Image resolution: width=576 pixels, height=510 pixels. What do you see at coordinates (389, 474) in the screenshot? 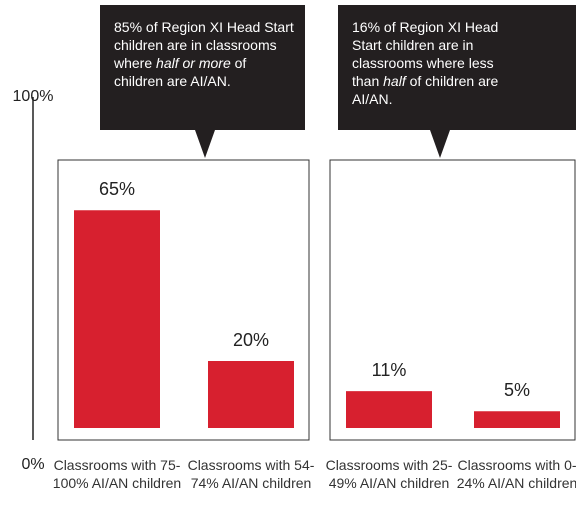
I see `x-tick-label: Classrooms with 25-49% AI/AN children` at bounding box center [389, 474].